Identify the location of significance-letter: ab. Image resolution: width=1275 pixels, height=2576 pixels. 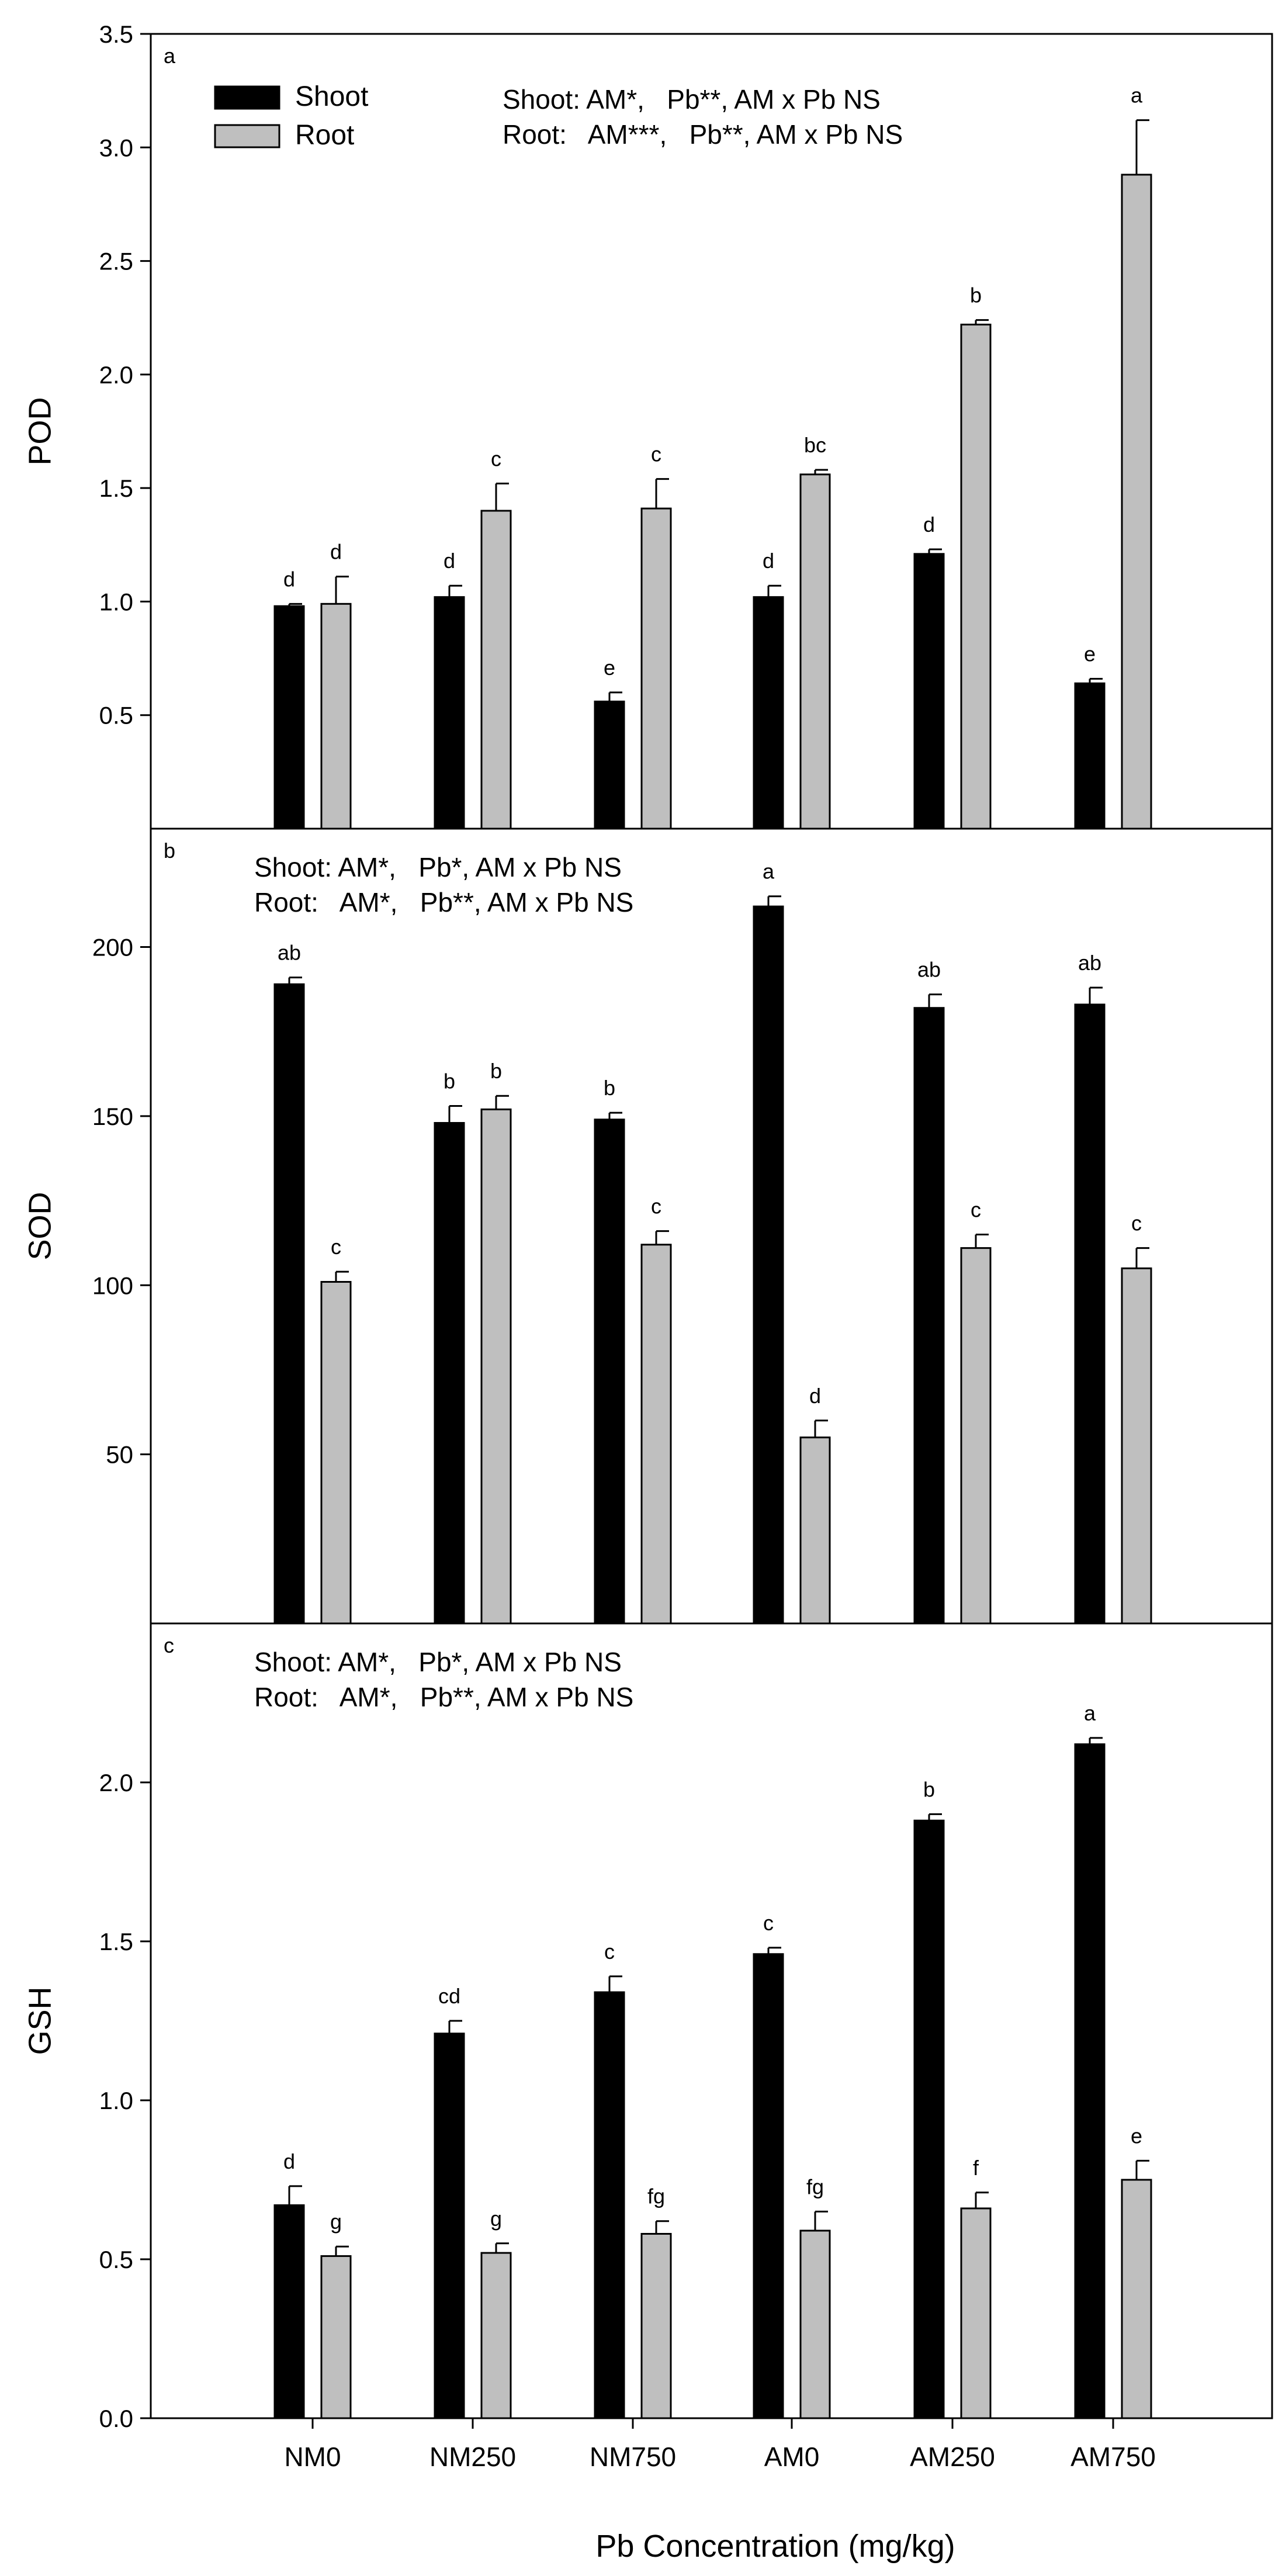
(289, 953).